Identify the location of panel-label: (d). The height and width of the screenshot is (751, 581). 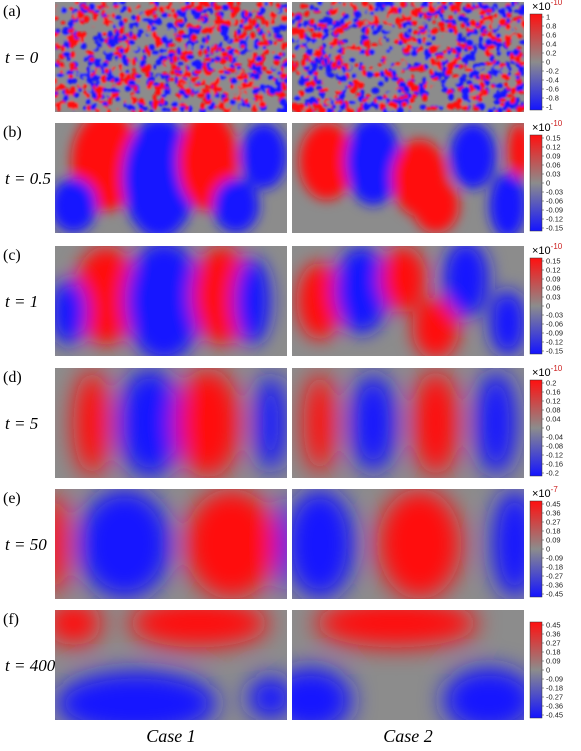
(12, 377).